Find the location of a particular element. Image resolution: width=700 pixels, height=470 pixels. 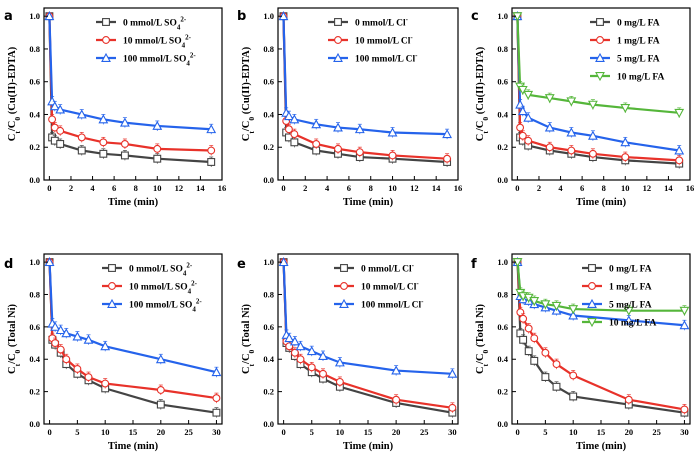

legend-label: 0 mmol/L Cl- is located at coordinates (388, 268).